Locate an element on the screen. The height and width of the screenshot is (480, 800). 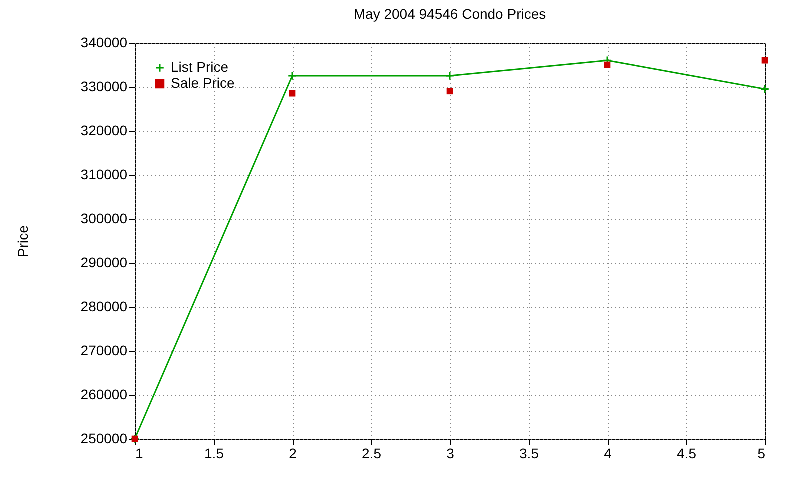
x-tick-label: 2 is located at coordinates (293, 454).